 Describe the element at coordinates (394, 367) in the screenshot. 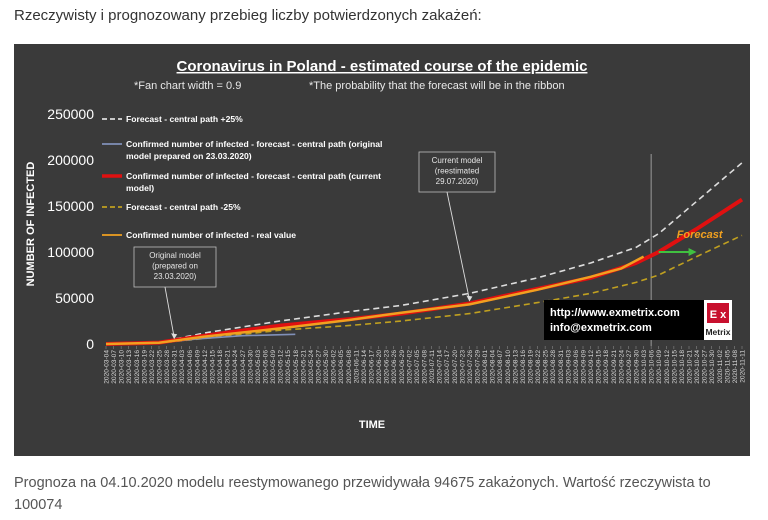

I see `x-tick-label: 2020-06-26` at that location.